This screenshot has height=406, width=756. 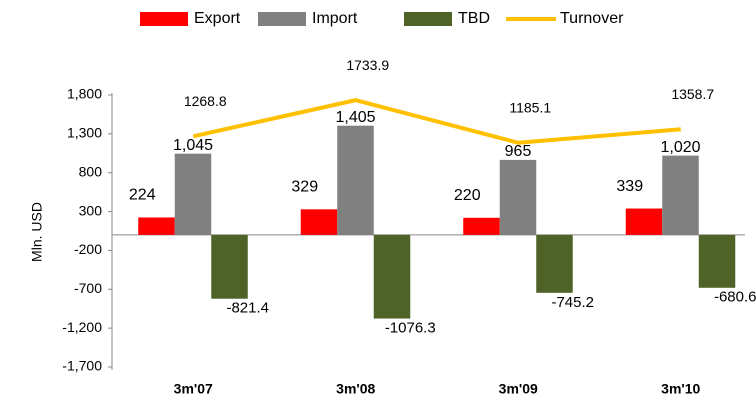 What do you see at coordinates (88, 288) in the screenshot?
I see `y-tick-label: -700` at bounding box center [88, 288].